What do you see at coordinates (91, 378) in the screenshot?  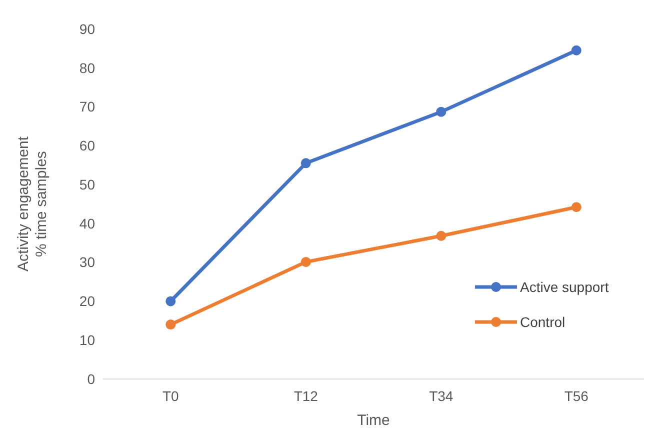 I see `y-tick-label: 0` at bounding box center [91, 378].